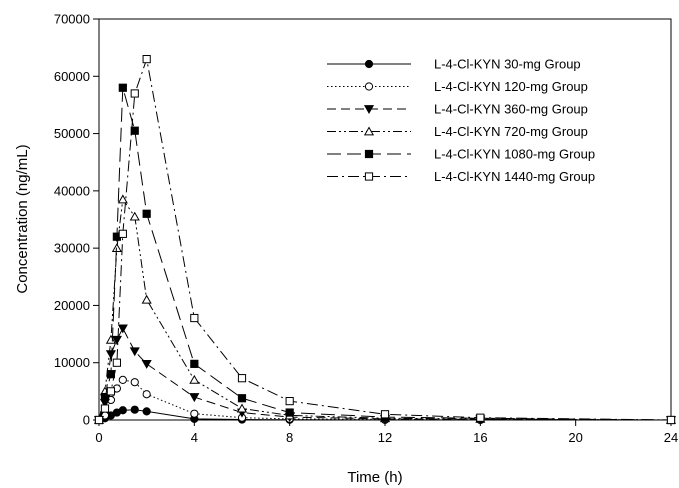 This screenshot has width=679, height=488. I want to click on y-tick-label-0: 0, so click(86, 420).